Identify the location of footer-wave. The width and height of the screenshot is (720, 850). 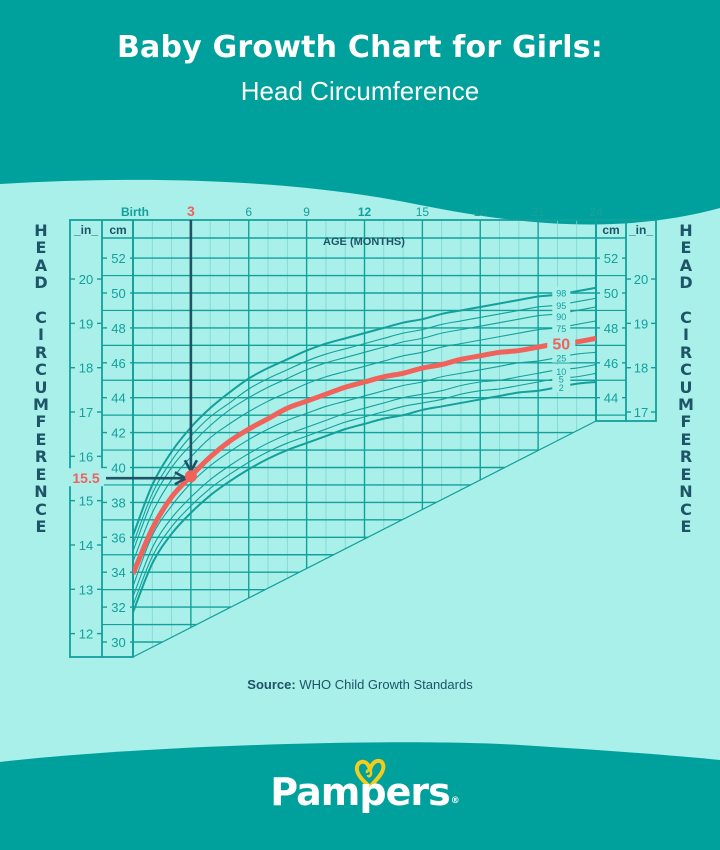
(360, 796).